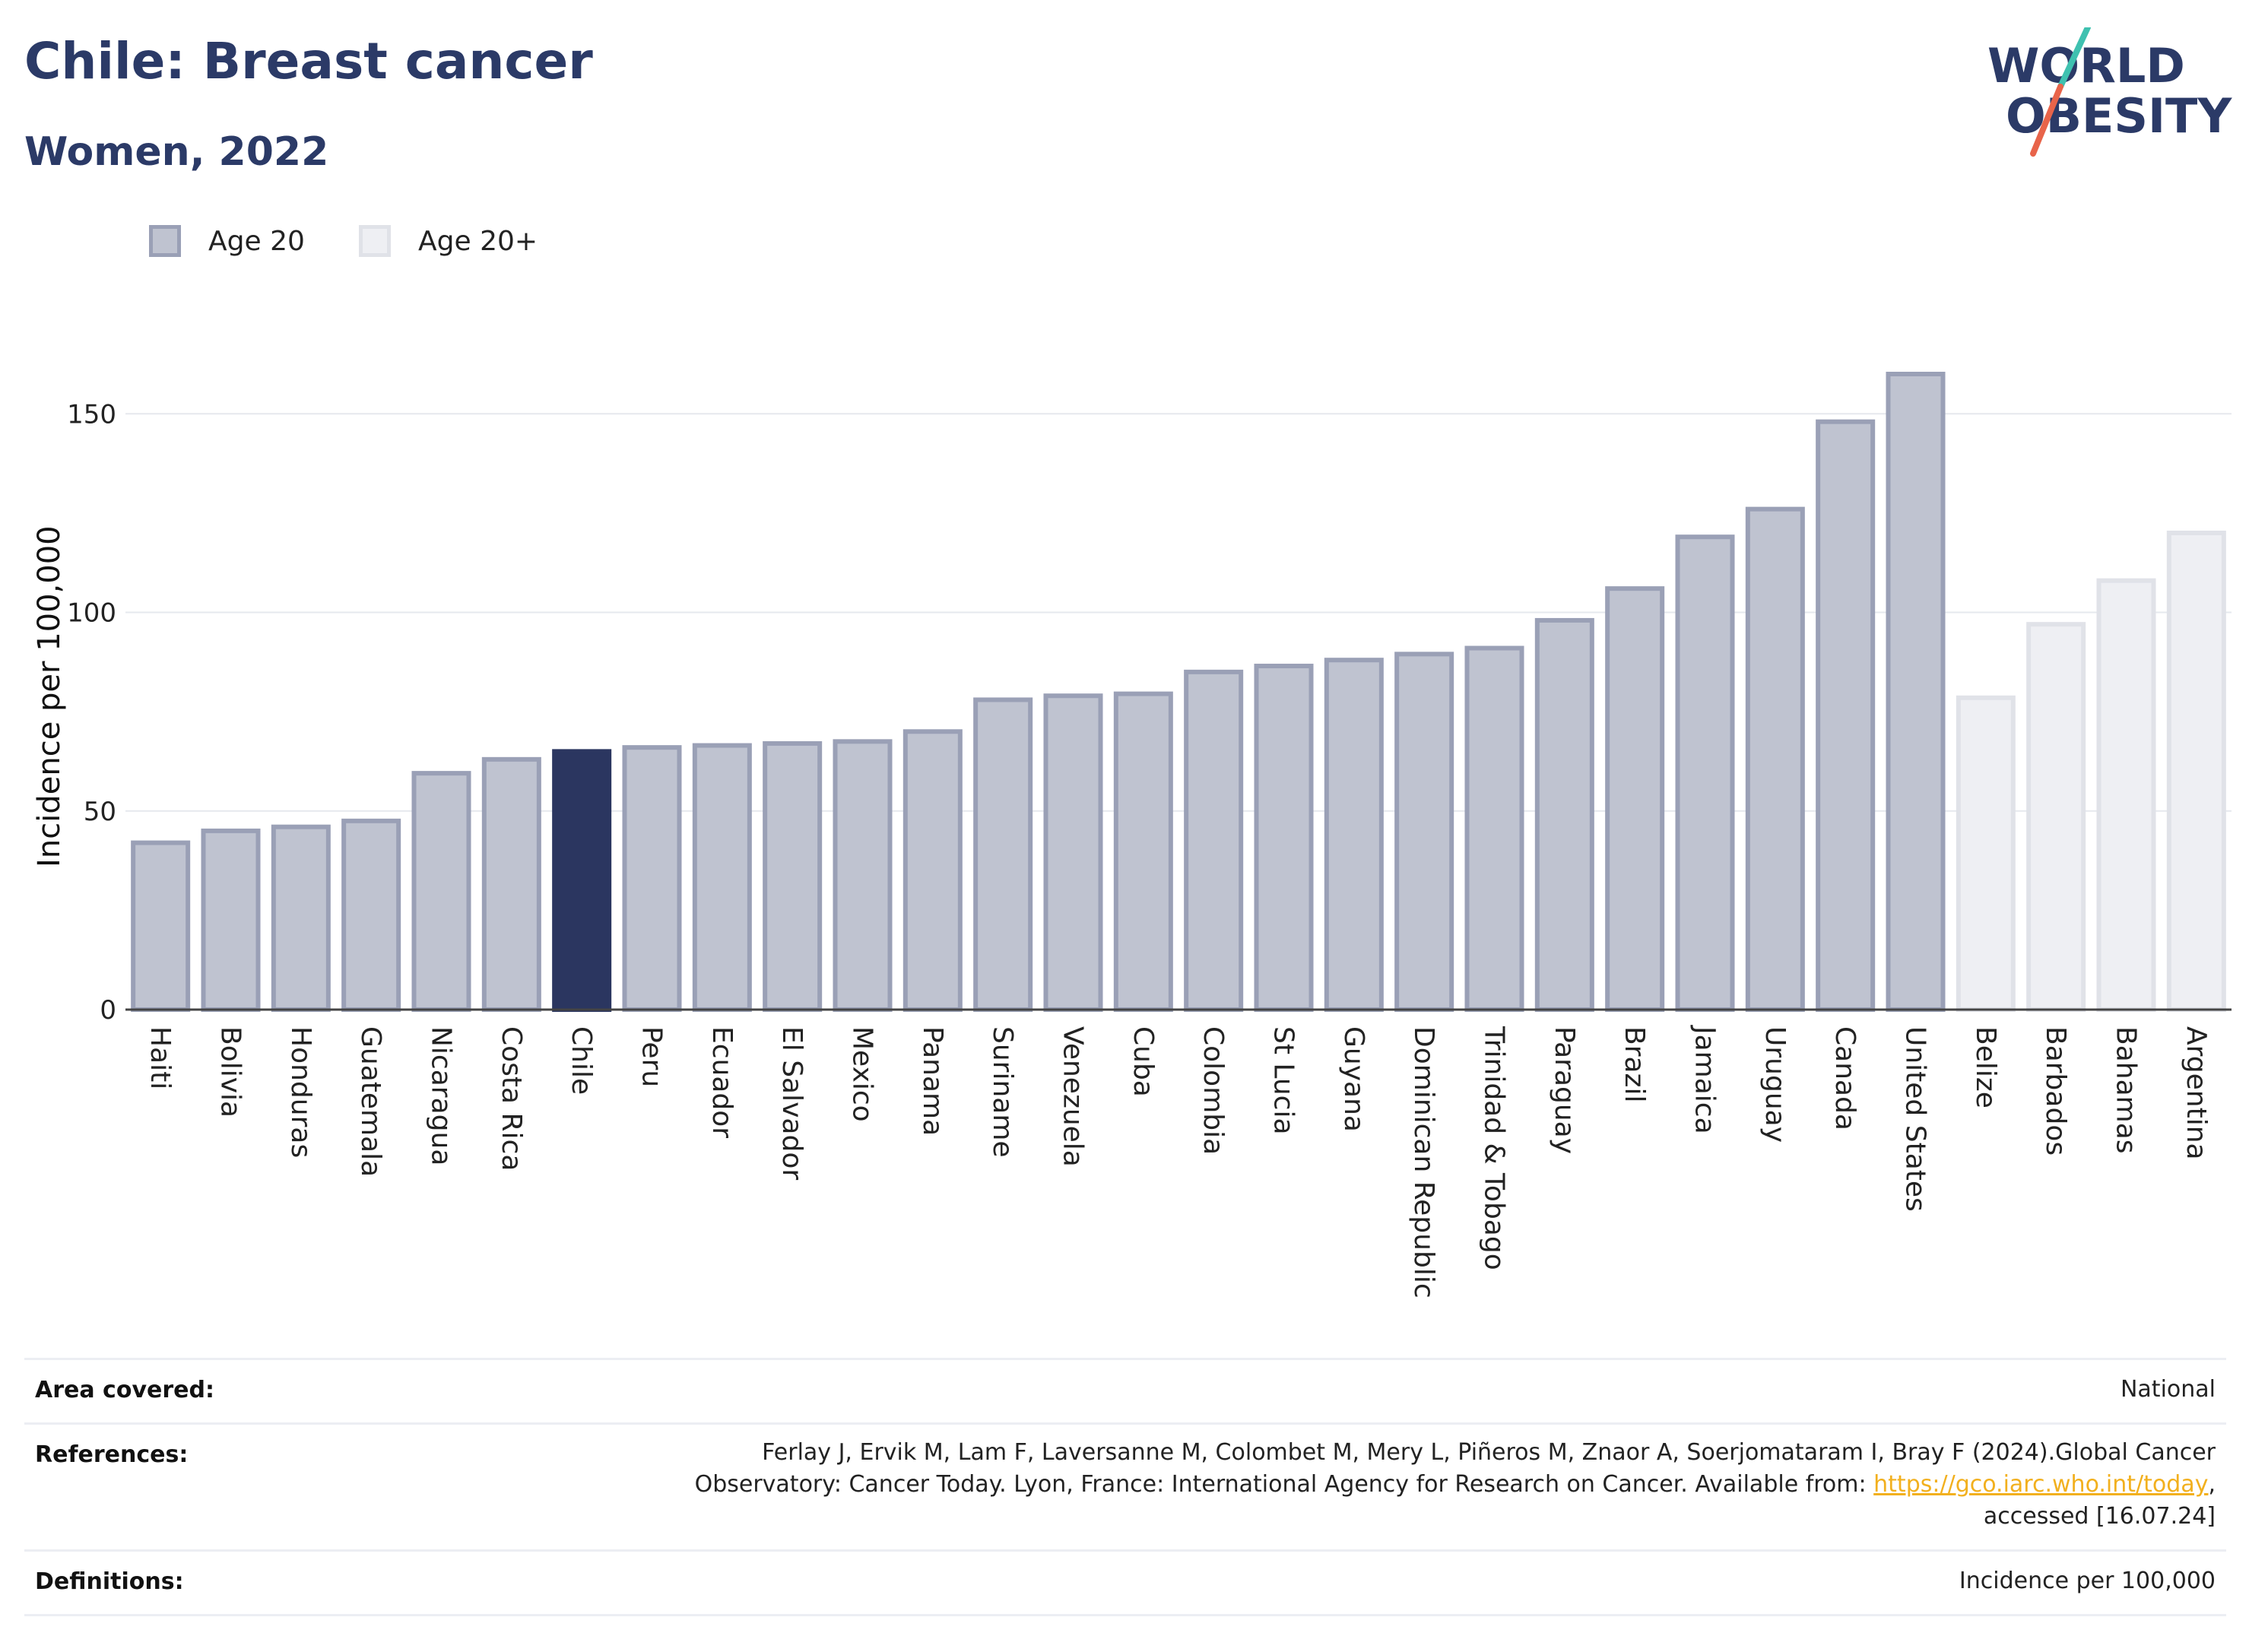 The width and height of the screenshot is (2249, 1652). What do you see at coordinates (1915, 1119) in the screenshot?
I see `x-tick-label: United States` at bounding box center [1915, 1119].